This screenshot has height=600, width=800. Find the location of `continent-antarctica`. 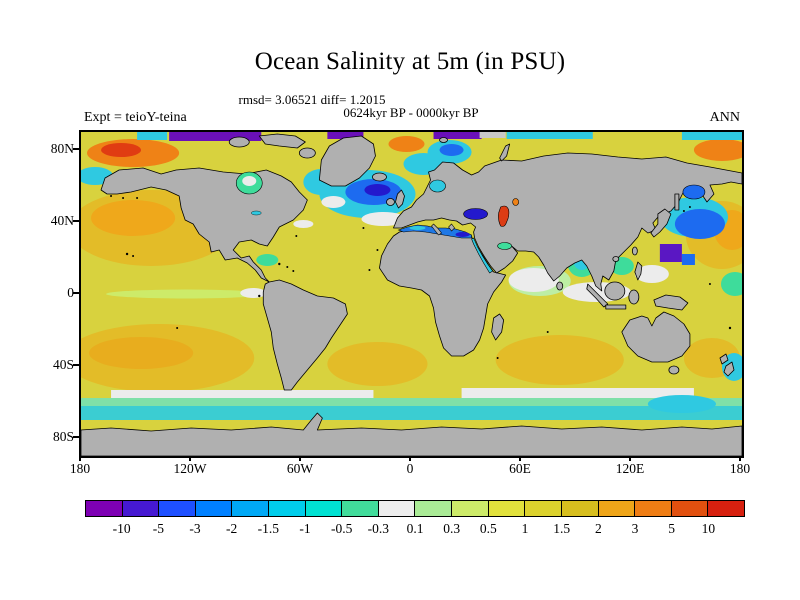

continent-antarctica is located at coordinates (411, 434).